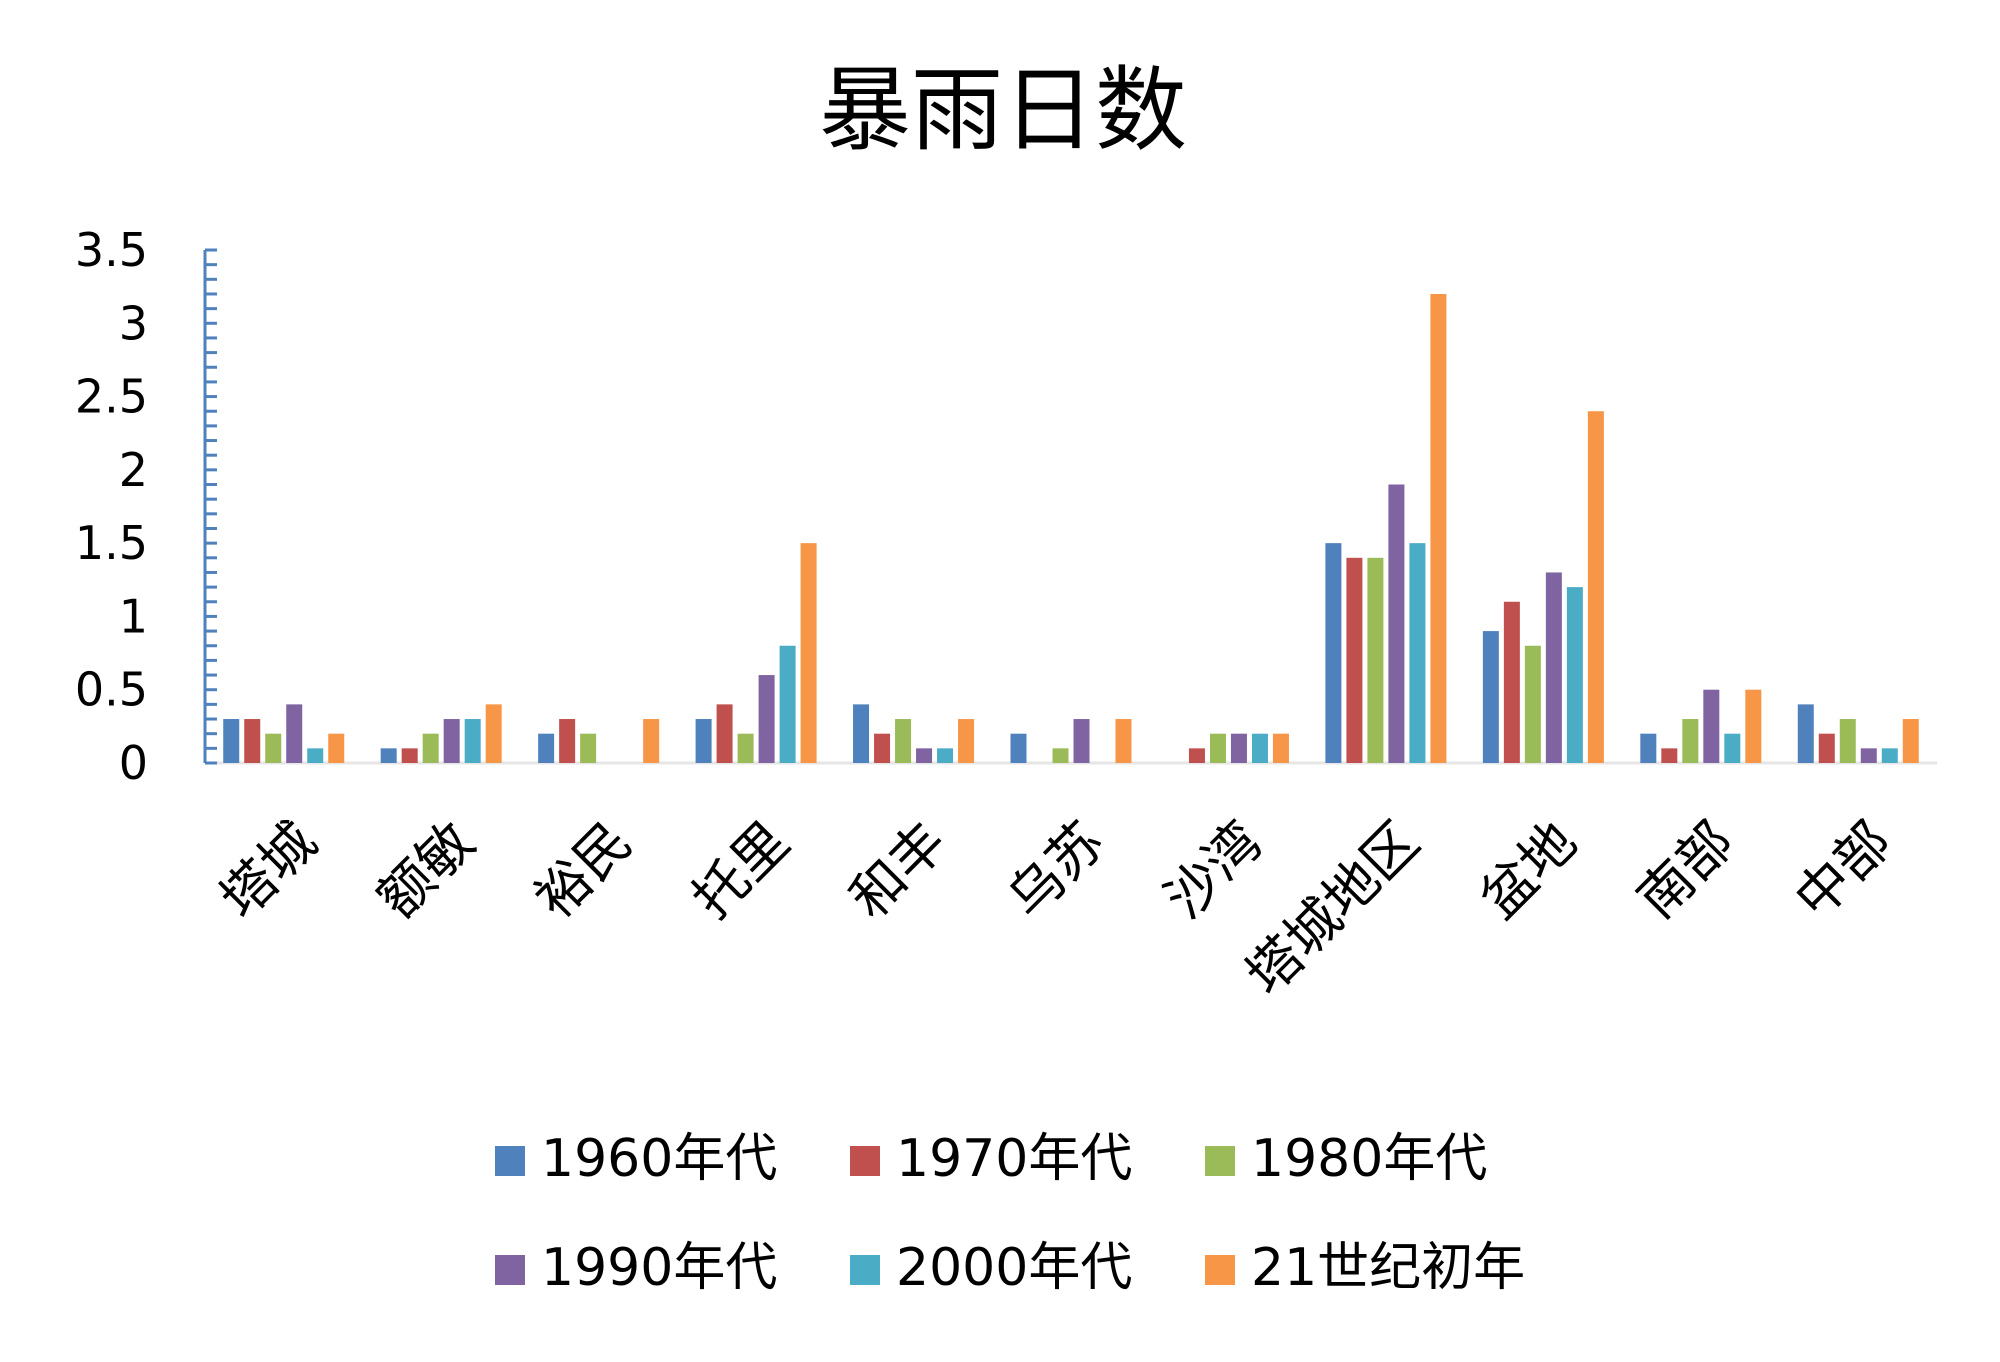  I want to click on y-tick-label: 1.5, so click(111, 543).